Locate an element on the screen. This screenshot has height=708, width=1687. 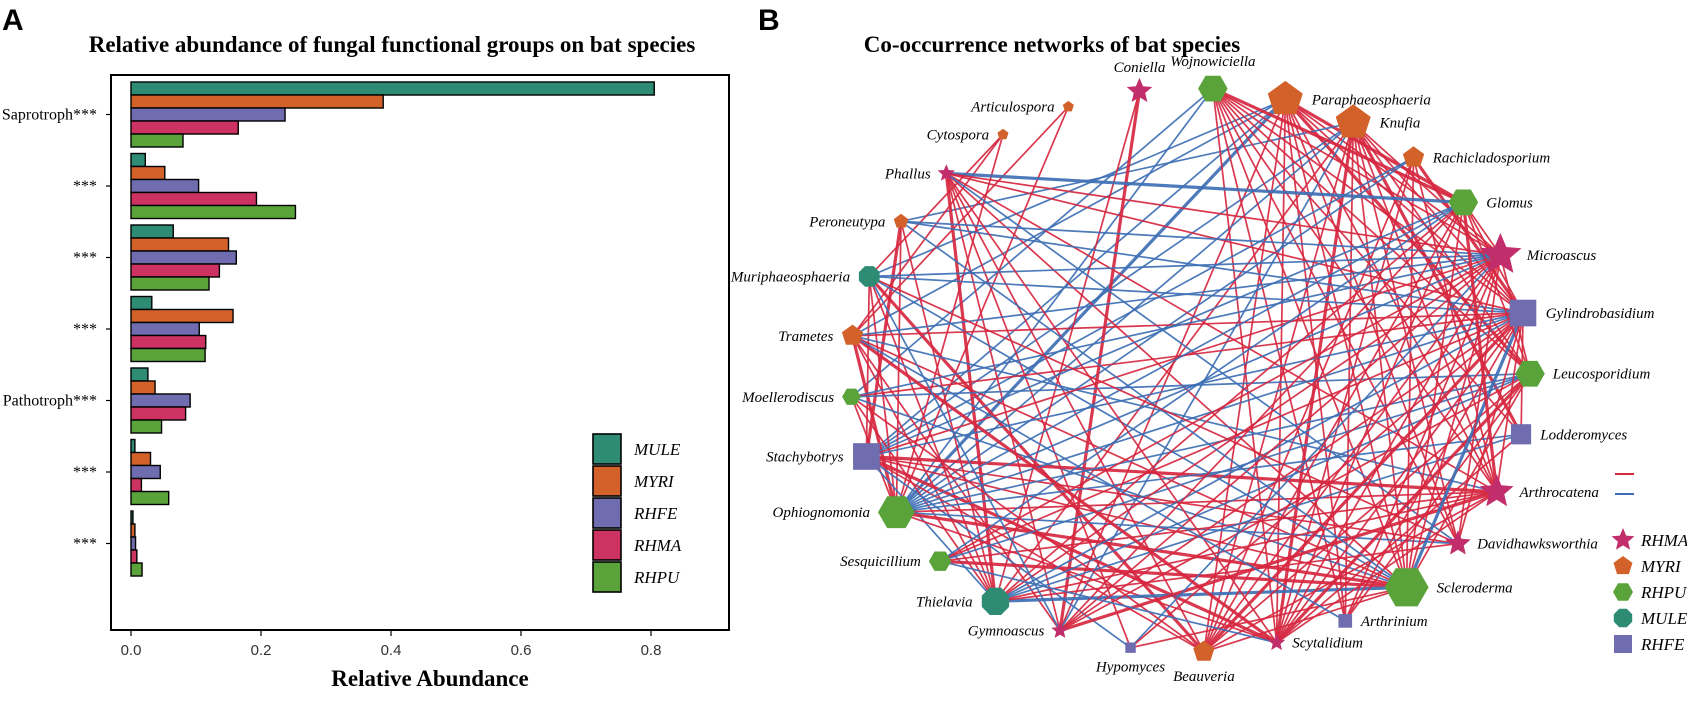
node-knufia is located at coordinates (1353, 121).